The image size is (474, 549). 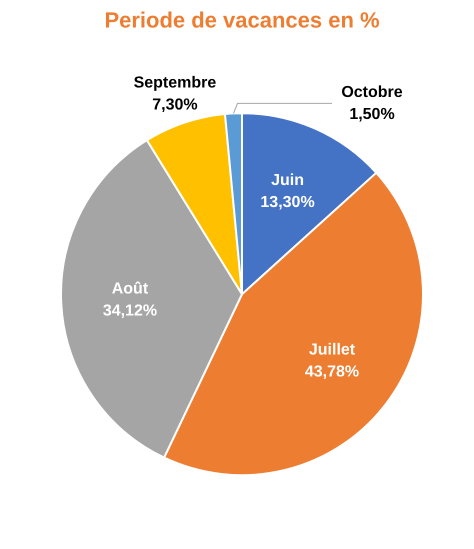 What do you see at coordinates (130, 311) in the screenshot?
I see `data-label: 34,12%` at bounding box center [130, 311].